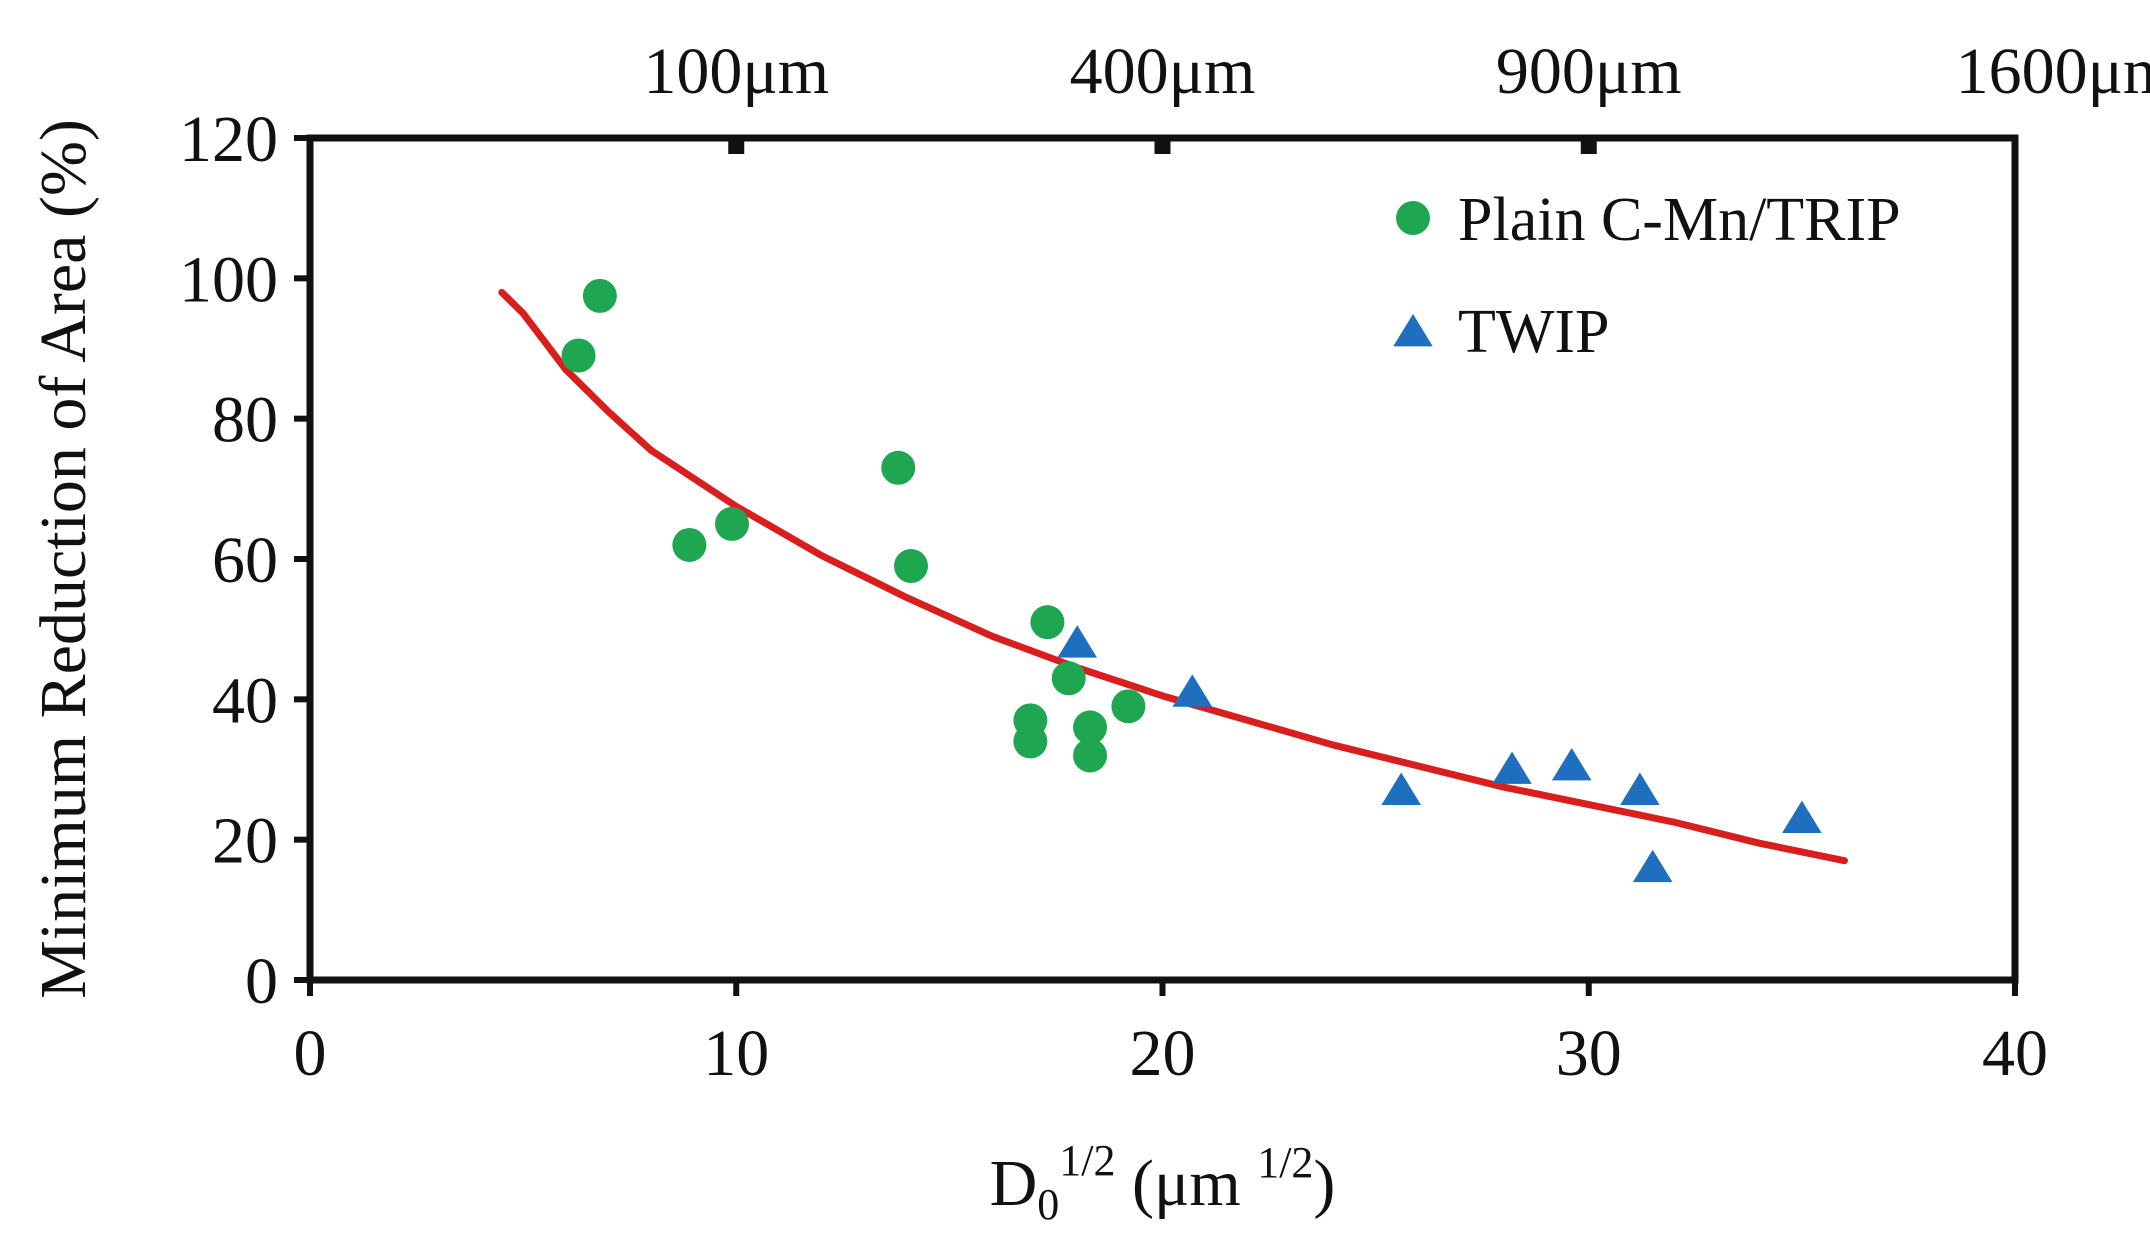 This screenshot has width=2150, height=1244. I want to click on x-axis-title-part: 0, so click(1048, 1204).